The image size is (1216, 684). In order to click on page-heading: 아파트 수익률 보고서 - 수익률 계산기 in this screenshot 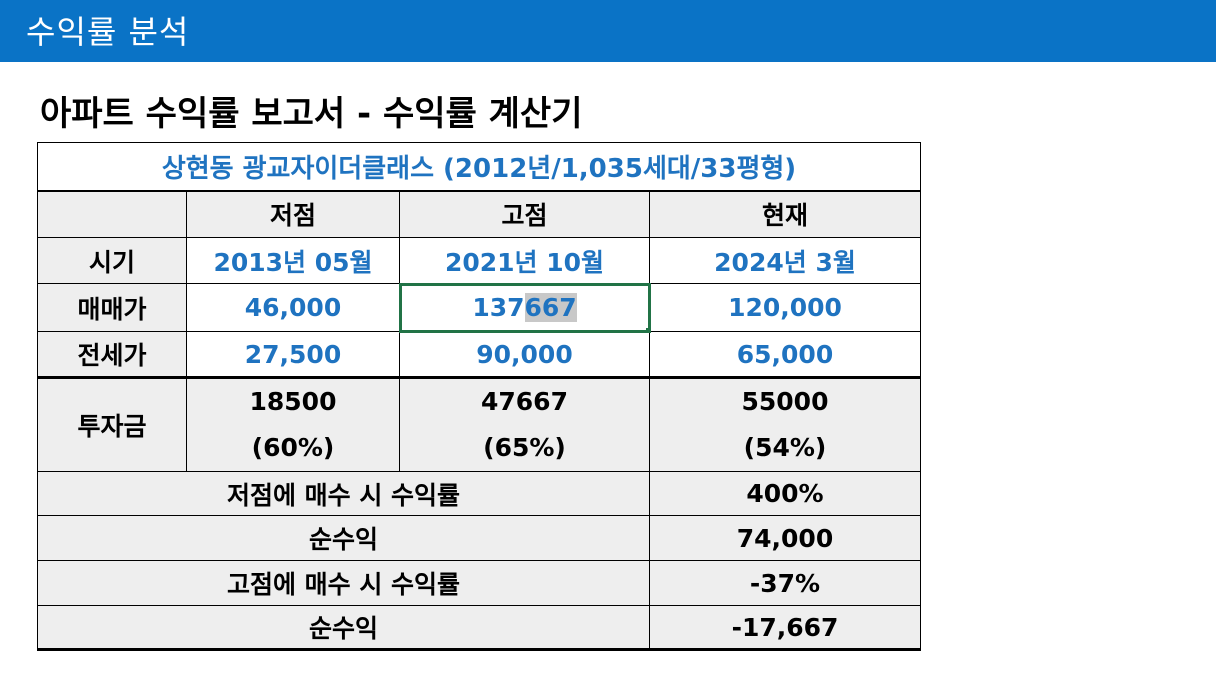, I will do `click(311, 114)`.